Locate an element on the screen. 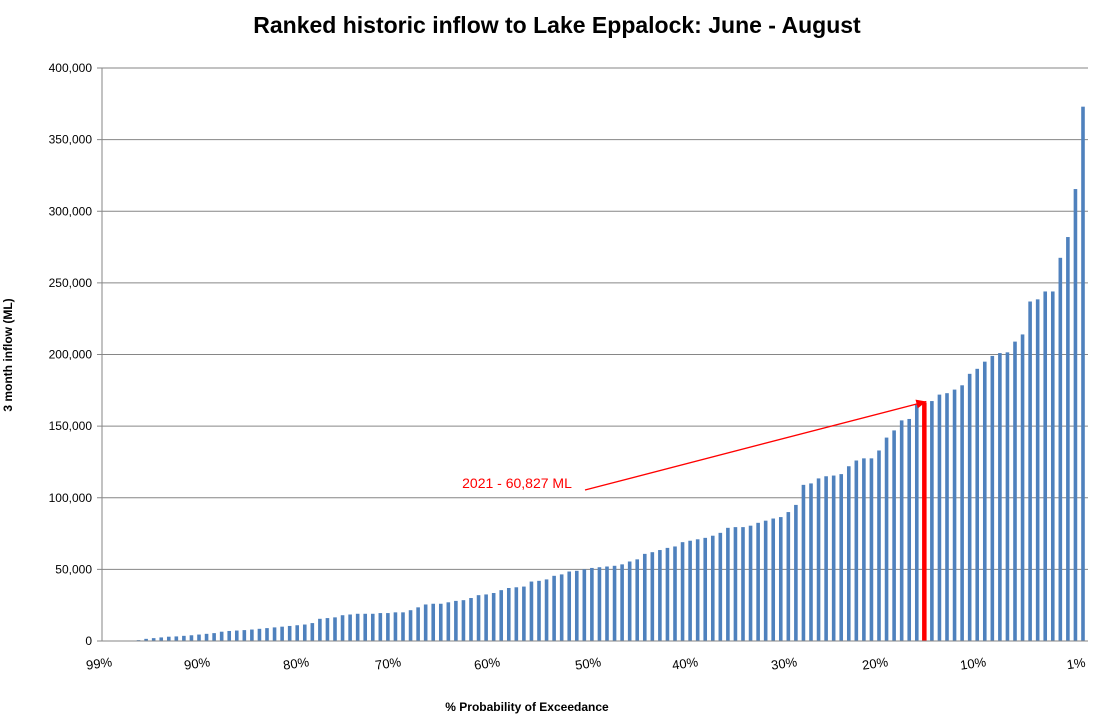  x-tick-label: 30% is located at coordinates (784, 663).